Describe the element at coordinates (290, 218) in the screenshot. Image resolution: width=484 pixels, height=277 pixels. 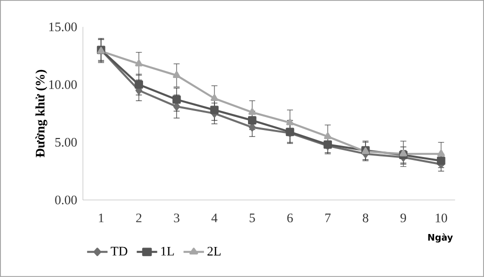
I see `x-tick-label: 6` at that location.